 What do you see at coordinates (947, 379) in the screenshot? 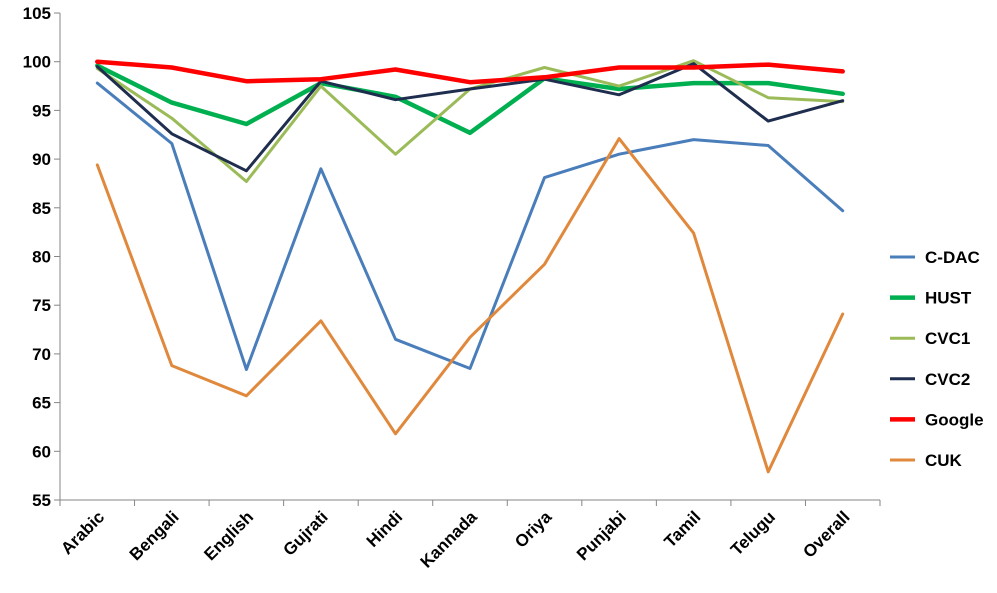
I see `legend-label-cvc2: CVC2` at bounding box center [947, 379].